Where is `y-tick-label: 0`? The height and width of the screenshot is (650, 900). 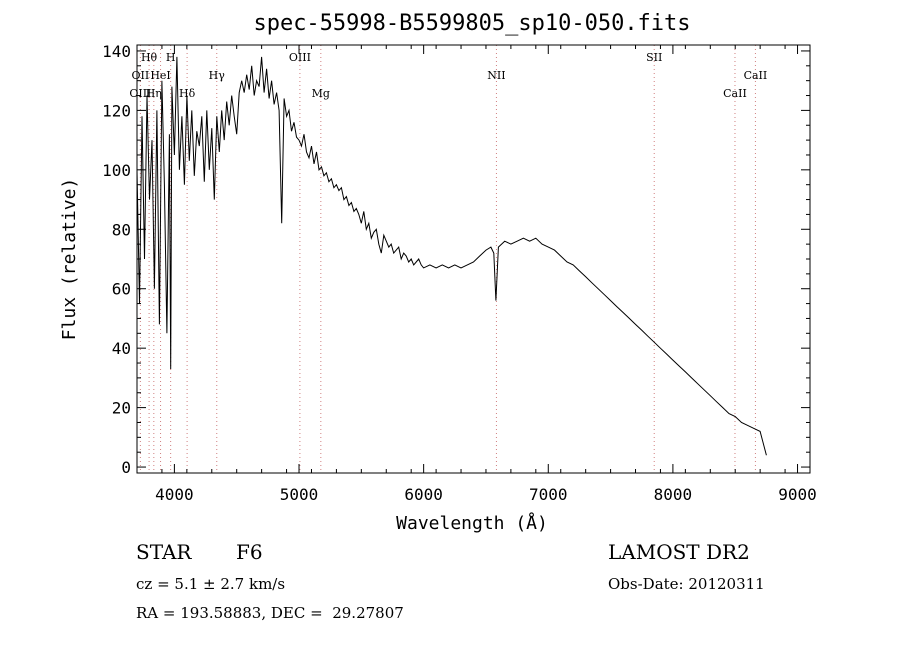
y-tick-label: 0 is located at coordinates (126, 467).